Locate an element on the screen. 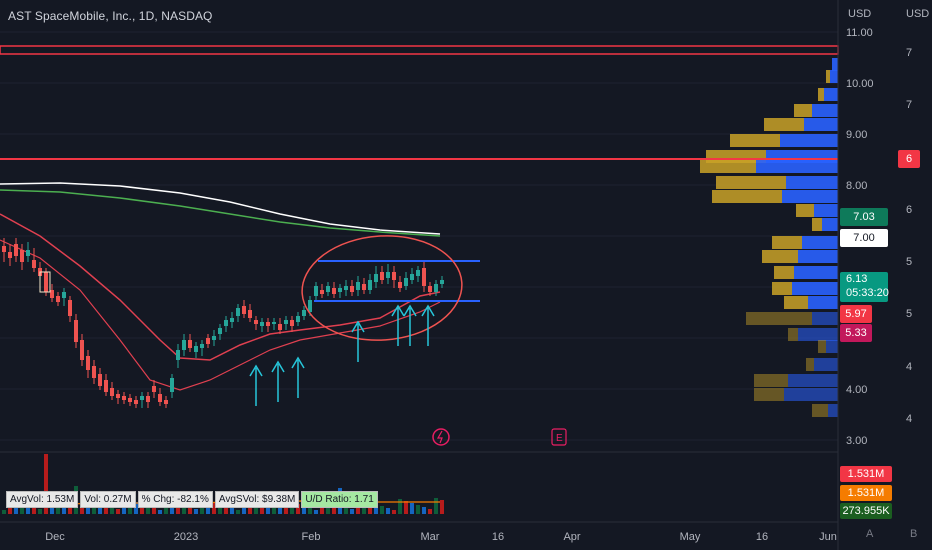  price-tick-label: 8.00 is located at coordinates (856, 186).